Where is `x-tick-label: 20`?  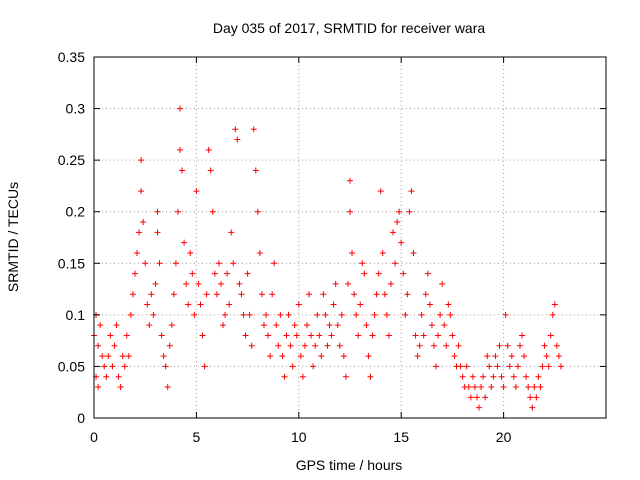 x-tick-label: 20 is located at coordinates (504, 437).